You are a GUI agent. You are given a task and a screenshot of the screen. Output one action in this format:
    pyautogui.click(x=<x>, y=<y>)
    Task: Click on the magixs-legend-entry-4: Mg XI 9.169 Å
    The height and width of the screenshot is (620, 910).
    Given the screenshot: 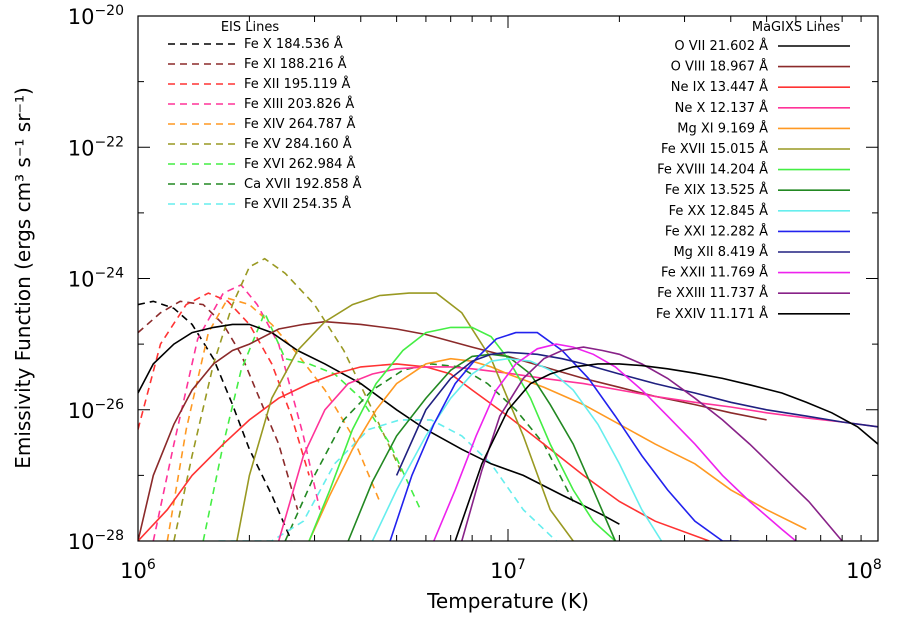 What is the action you would take?
    pyautogui.click(x=722, y=128)
    